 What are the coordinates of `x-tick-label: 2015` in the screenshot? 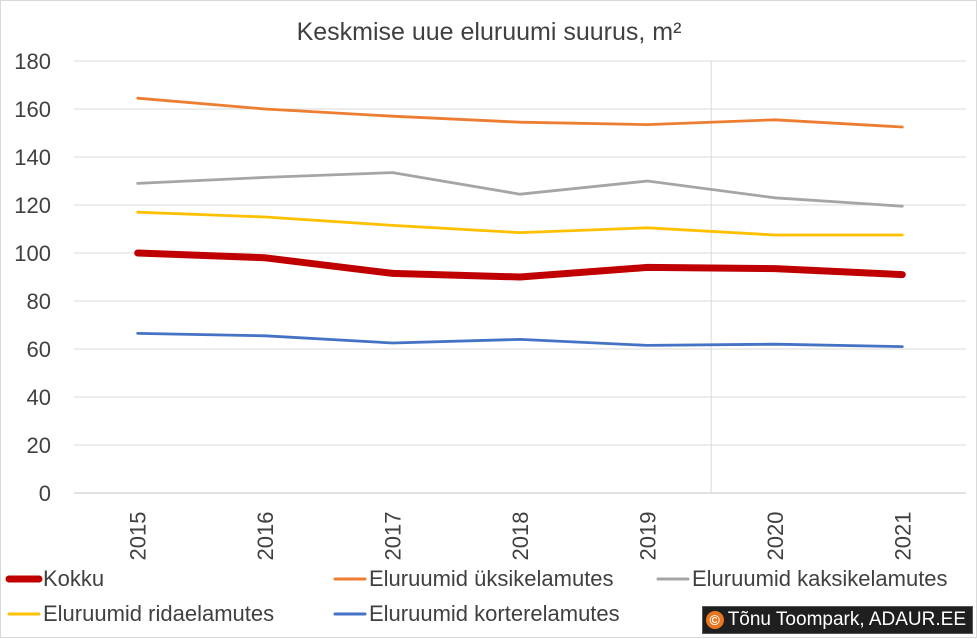 It's located at (138, 536).